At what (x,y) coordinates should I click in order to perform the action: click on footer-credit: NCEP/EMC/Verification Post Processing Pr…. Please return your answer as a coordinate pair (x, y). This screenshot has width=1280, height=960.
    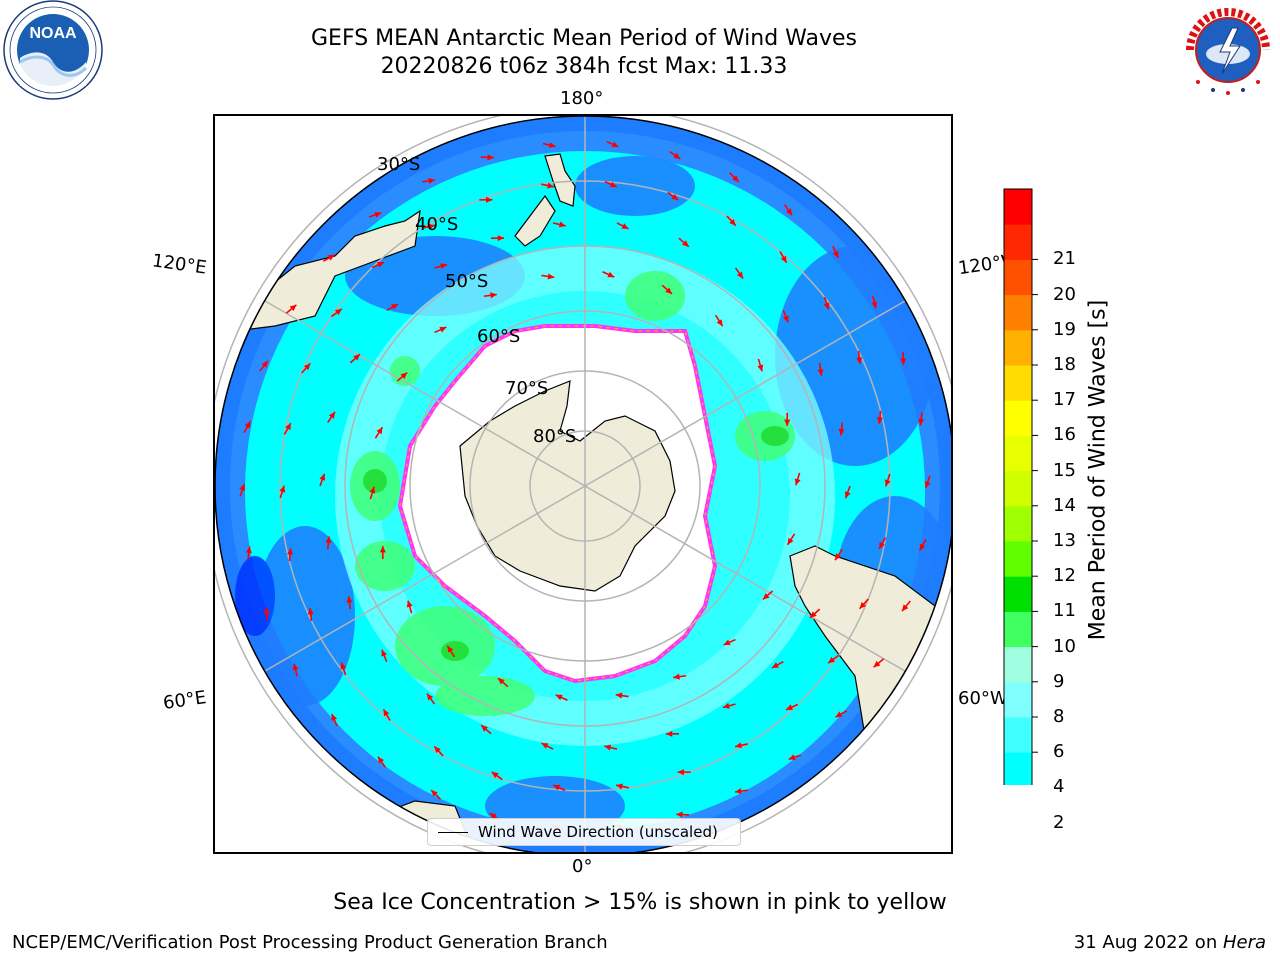
    Looking at the image, I should click on (310, 942).